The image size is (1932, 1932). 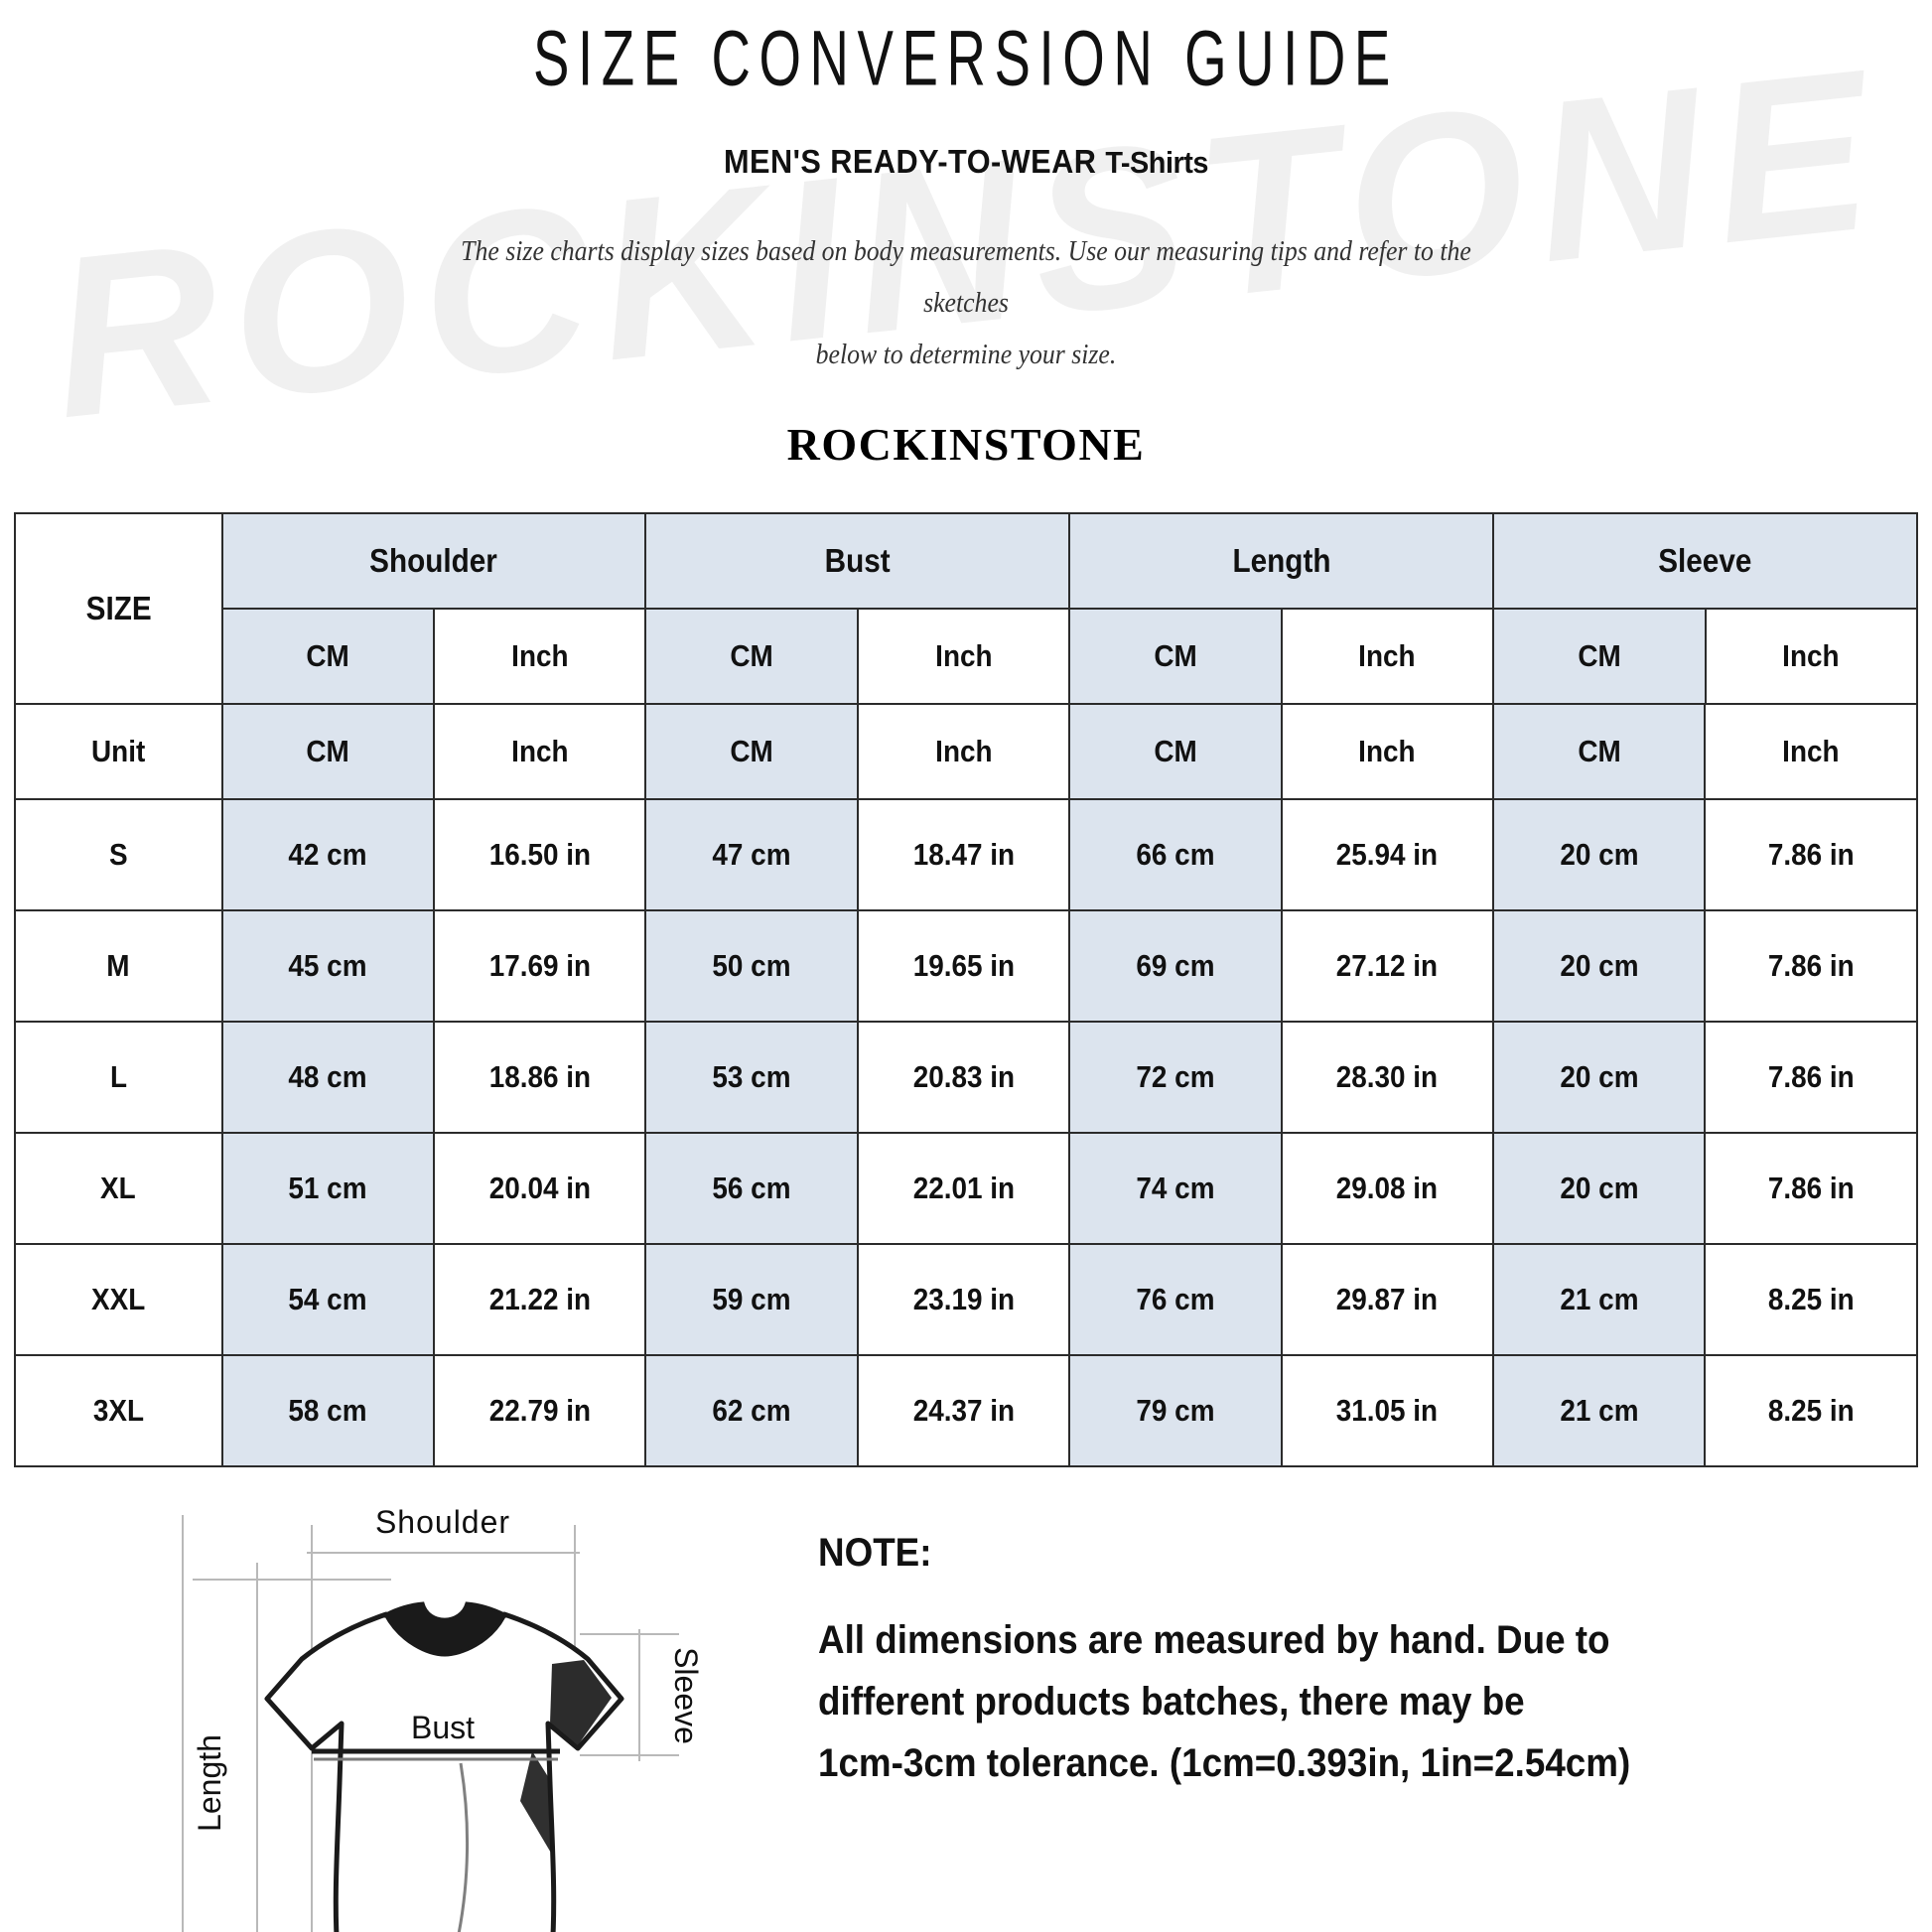 I want to click on cell-m-shoulder-in: 17.69 in, so click(x=540, y=967).